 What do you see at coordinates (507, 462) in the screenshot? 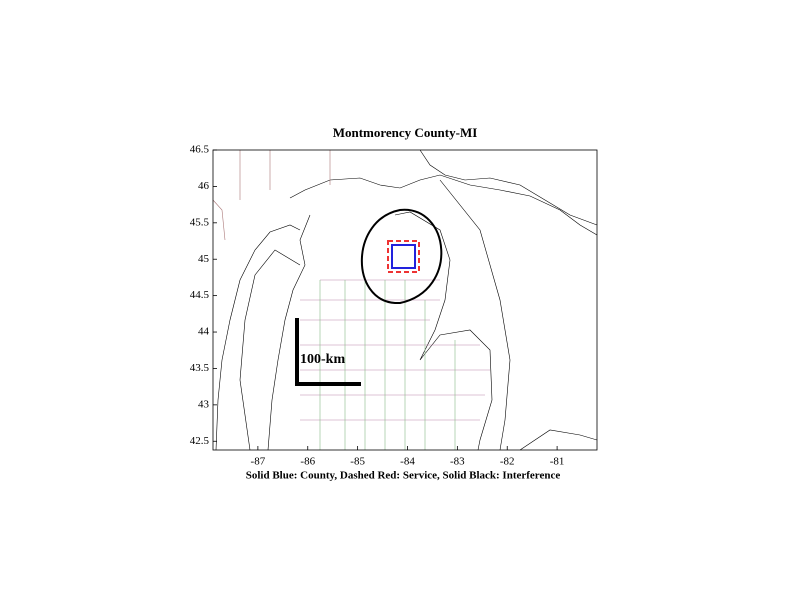
I see `x-tick-label: -82` at bounding box center [507, 462].